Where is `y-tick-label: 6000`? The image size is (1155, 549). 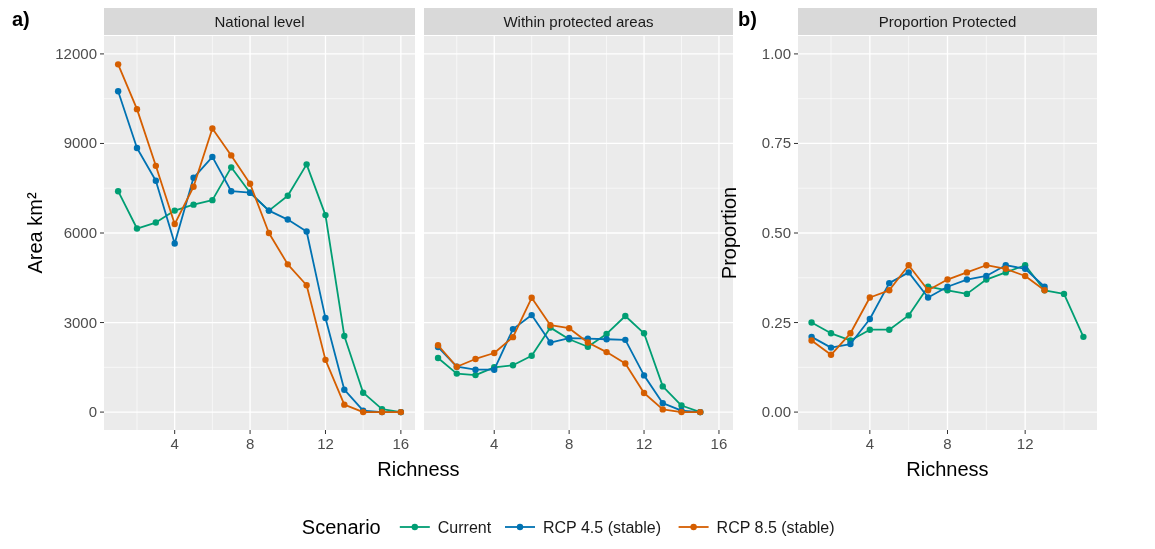
y-tick-label: 6000 is located at coordinates (80, 232).